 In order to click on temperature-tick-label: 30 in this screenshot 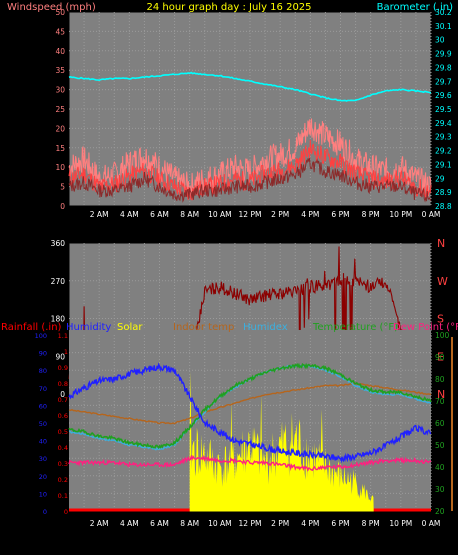, I will do `click(440, 489)`.